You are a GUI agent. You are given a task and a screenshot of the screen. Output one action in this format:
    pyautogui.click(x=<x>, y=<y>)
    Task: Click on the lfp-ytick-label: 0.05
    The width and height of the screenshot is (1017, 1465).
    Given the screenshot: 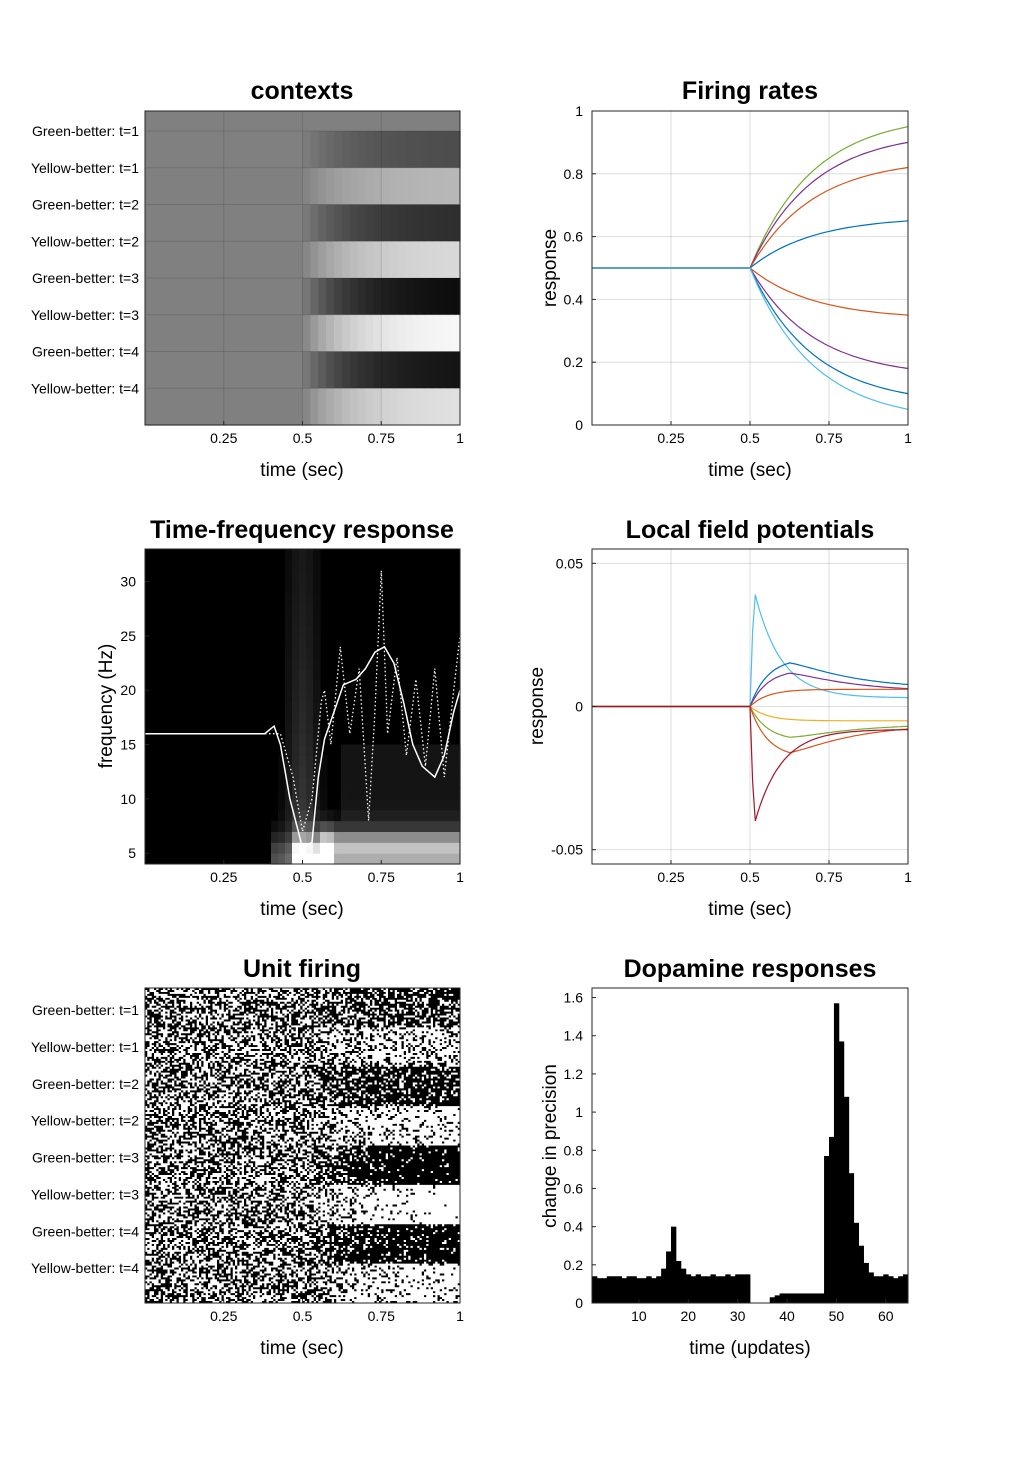 What is the action you would take?
    pyautogui.click(x=569, y=563)
    